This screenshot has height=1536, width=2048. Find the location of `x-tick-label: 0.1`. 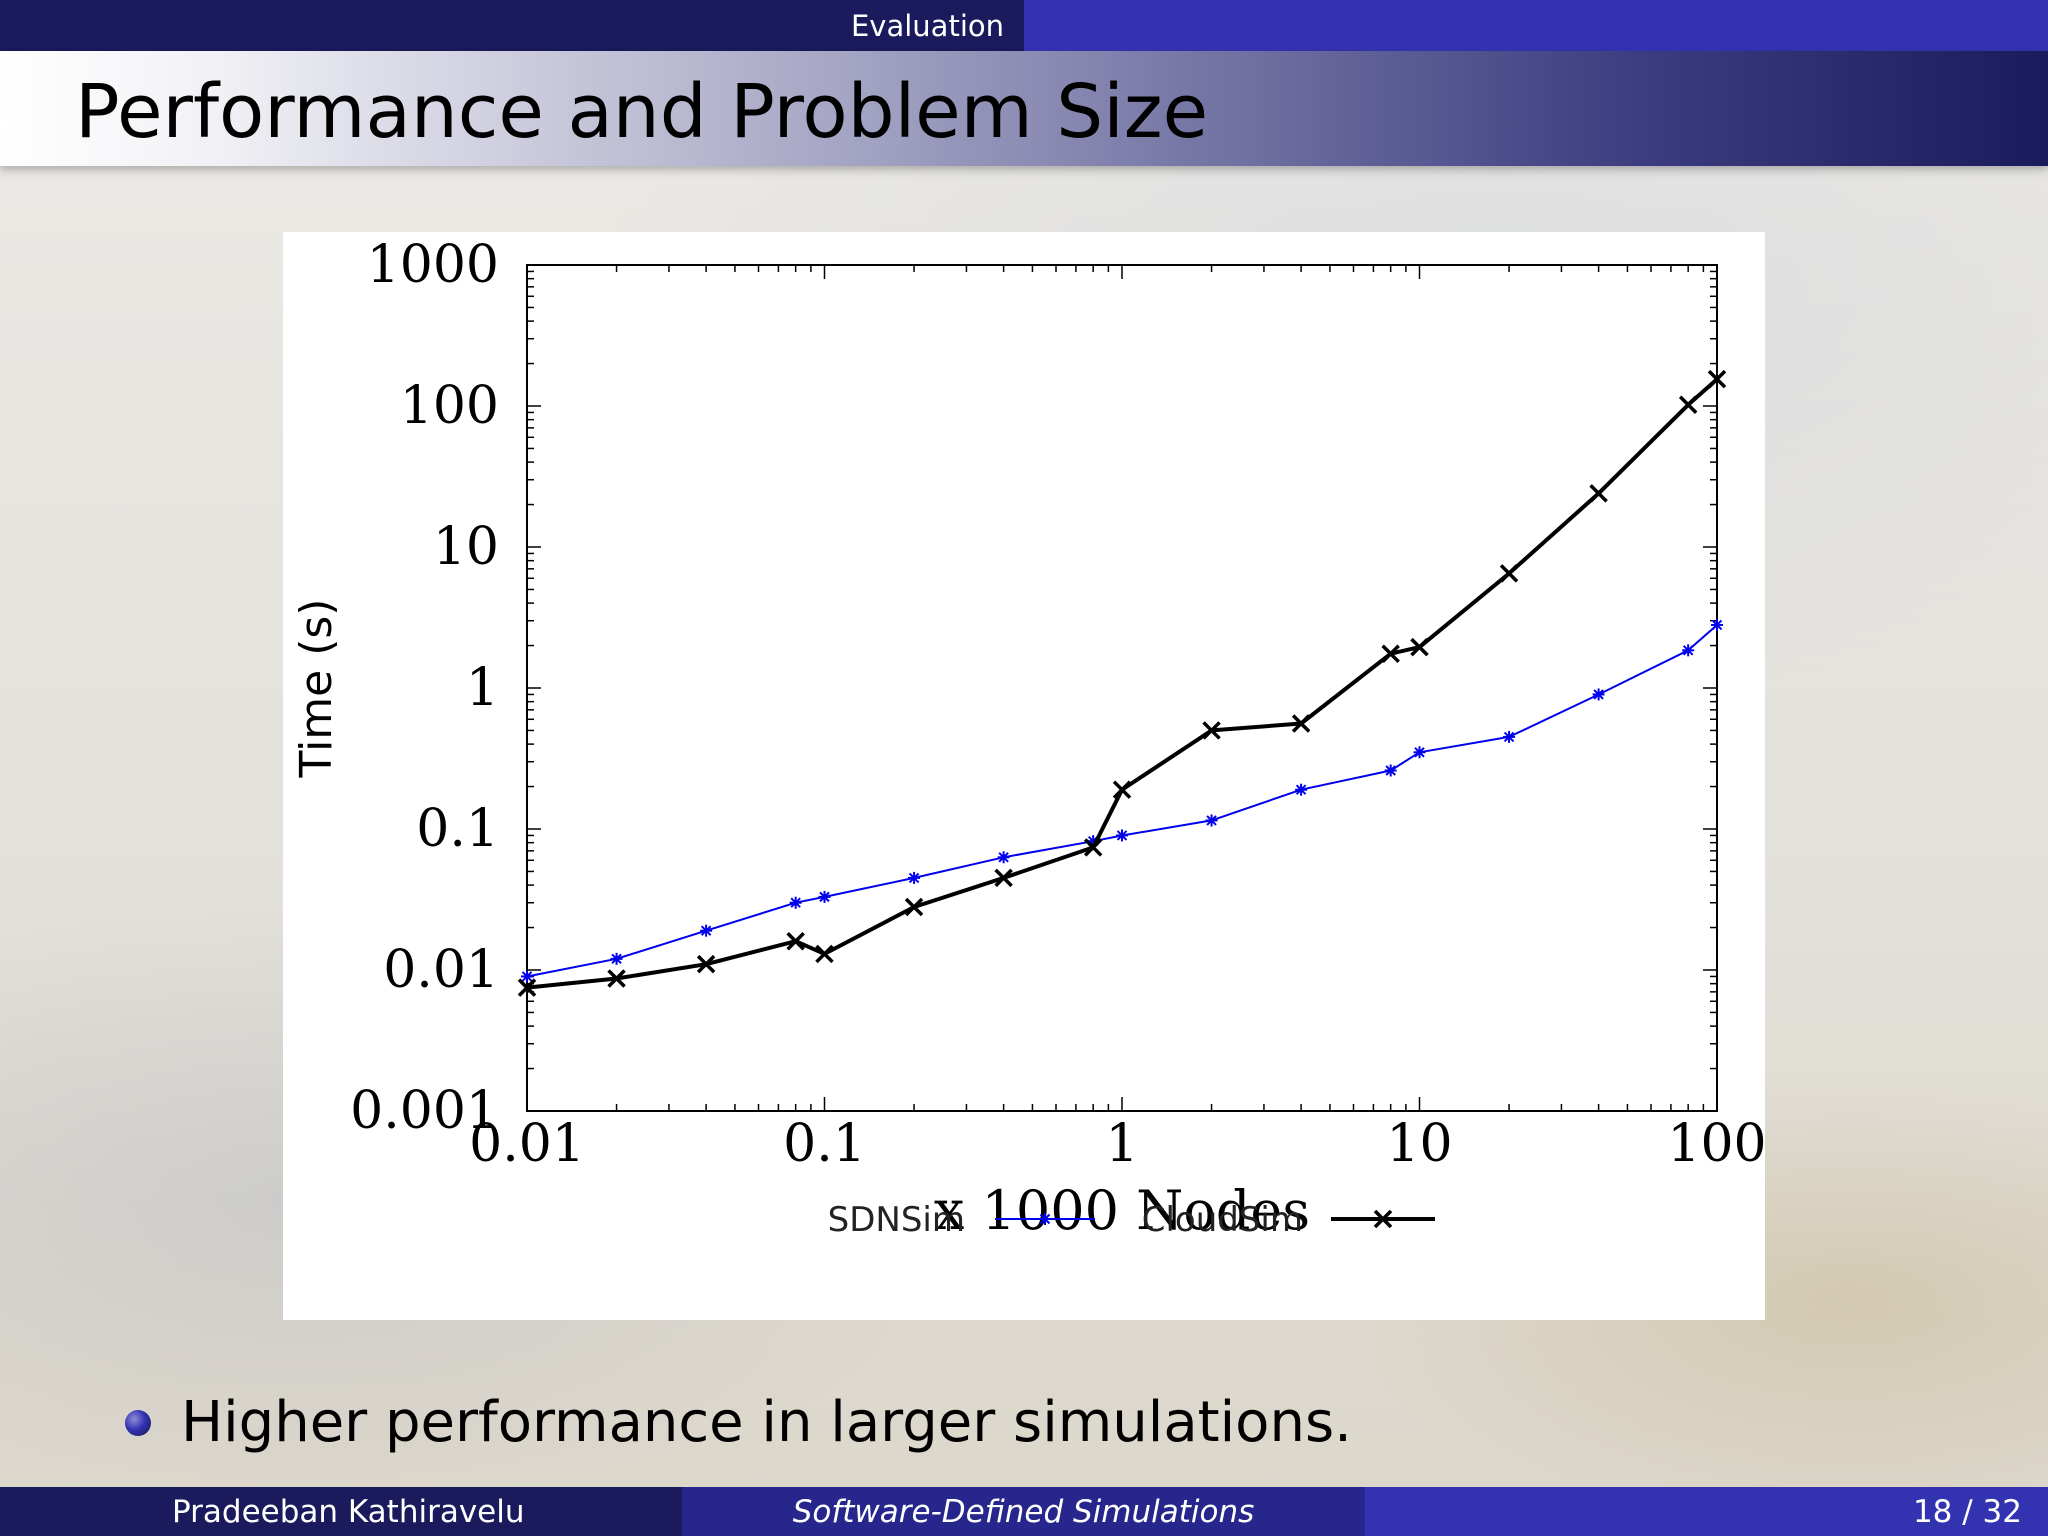

x-tick-label: 0.1 is located at coordinates (824, 1144).